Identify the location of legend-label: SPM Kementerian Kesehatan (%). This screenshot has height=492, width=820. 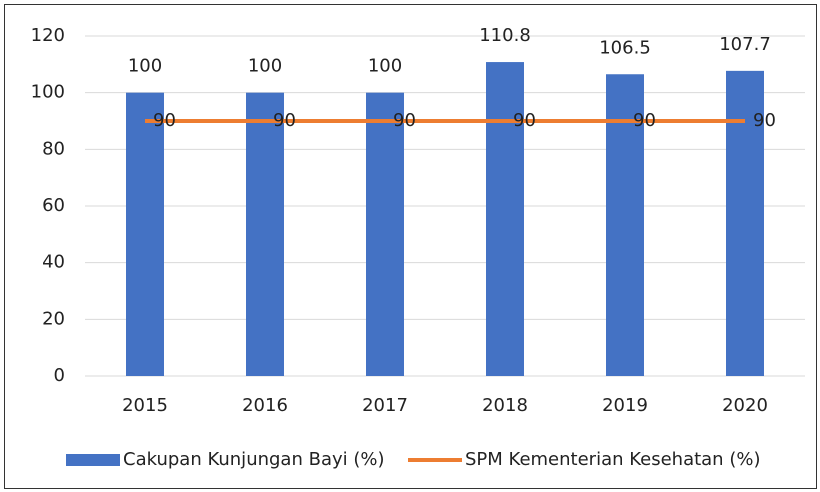
(612, 459).